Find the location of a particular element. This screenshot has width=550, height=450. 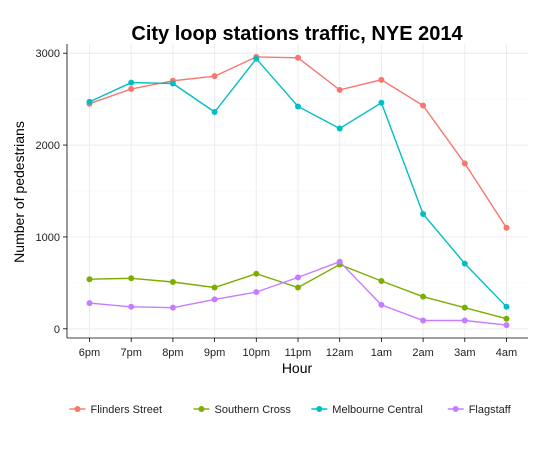

legend-label: Melbourne Central is located at coordinates (377, 410).